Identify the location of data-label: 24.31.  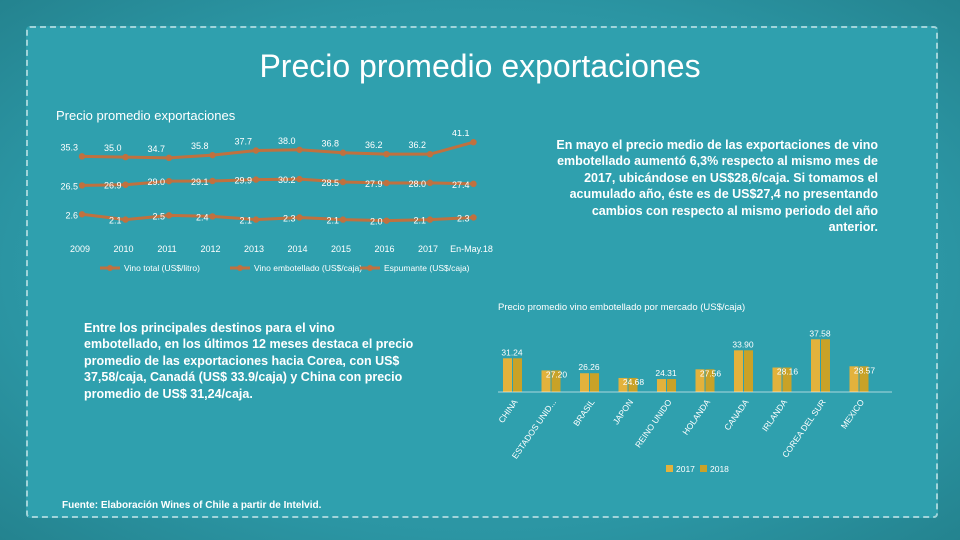
(666, 373).